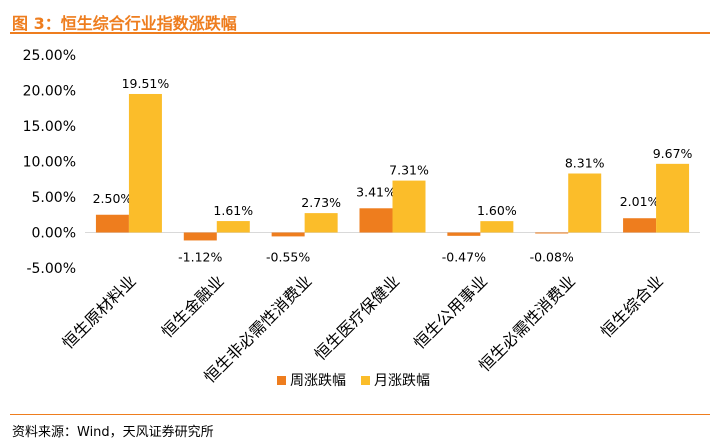 The image size is (720, 445). What do you see at coordinates (673, 153) in the screenshot?
I see `month-data-label: 9.67%` at bounding box center [673, 153].